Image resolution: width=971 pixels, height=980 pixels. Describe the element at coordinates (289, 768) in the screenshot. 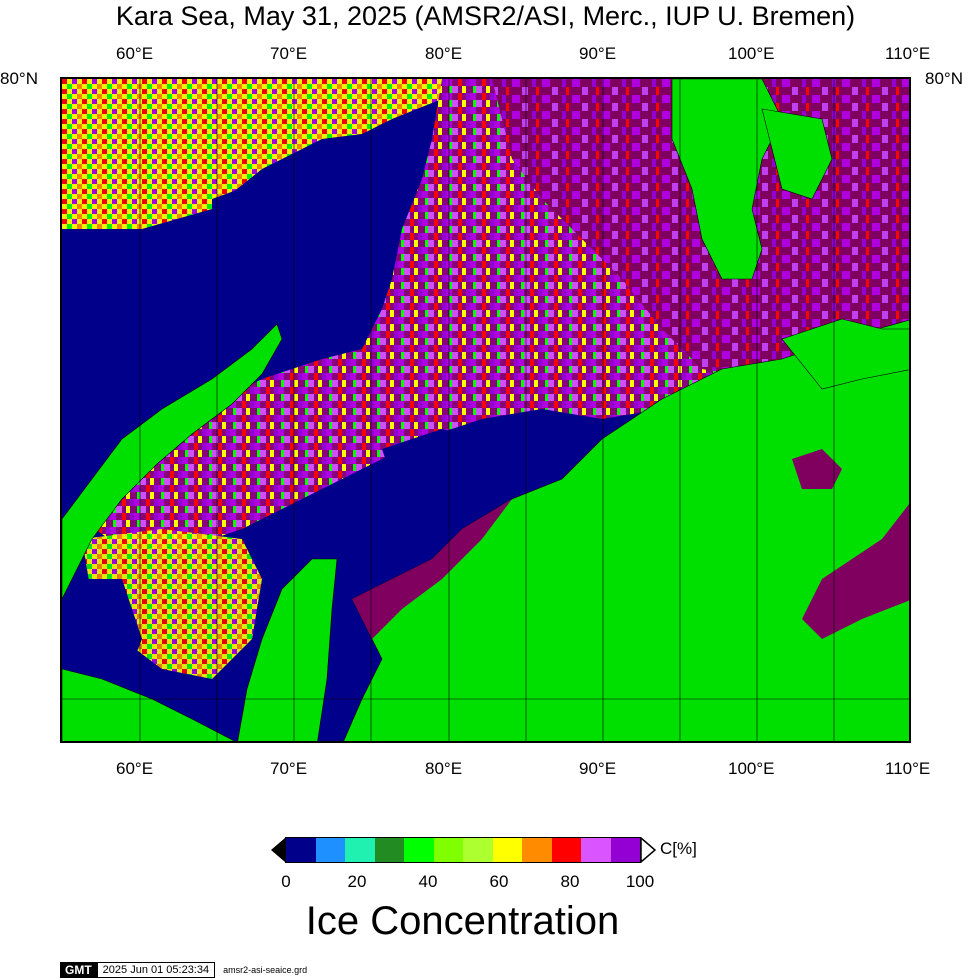

I see `bottom-lon-label: 70°E` at that location.